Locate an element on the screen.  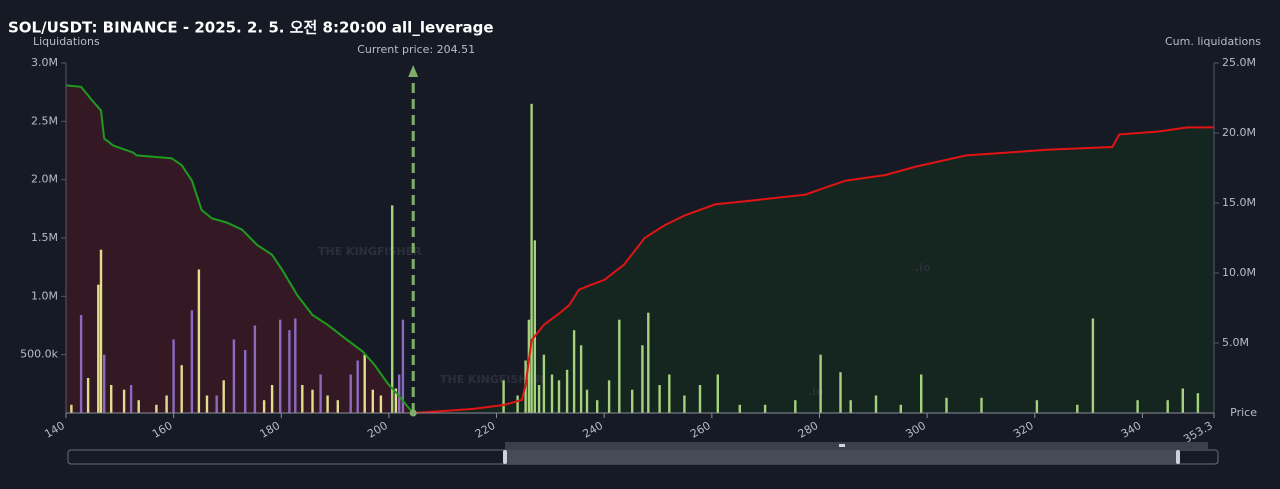
current-price-dot is located at coordinates (413, 413).